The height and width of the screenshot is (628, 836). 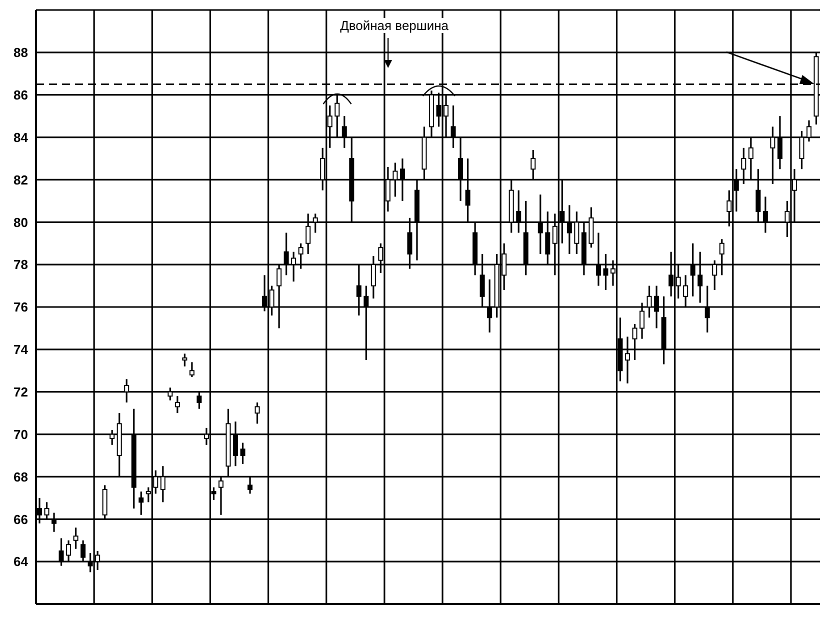 I want to click on y-tick-label: 80, so click(x=21, y=222).